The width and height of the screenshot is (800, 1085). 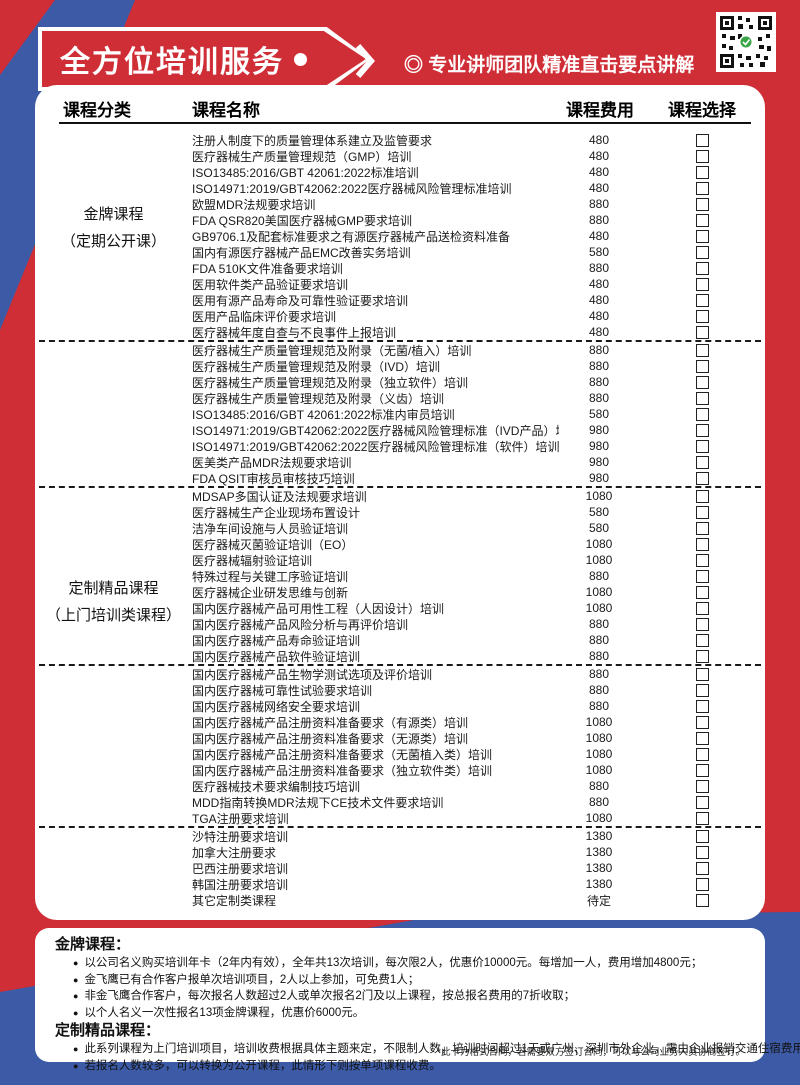 What do you see at coordinates (400, 818) in the screenshot?
I see `table-row: TGA注册要求培训 1080` at bounding box center [400, 818].